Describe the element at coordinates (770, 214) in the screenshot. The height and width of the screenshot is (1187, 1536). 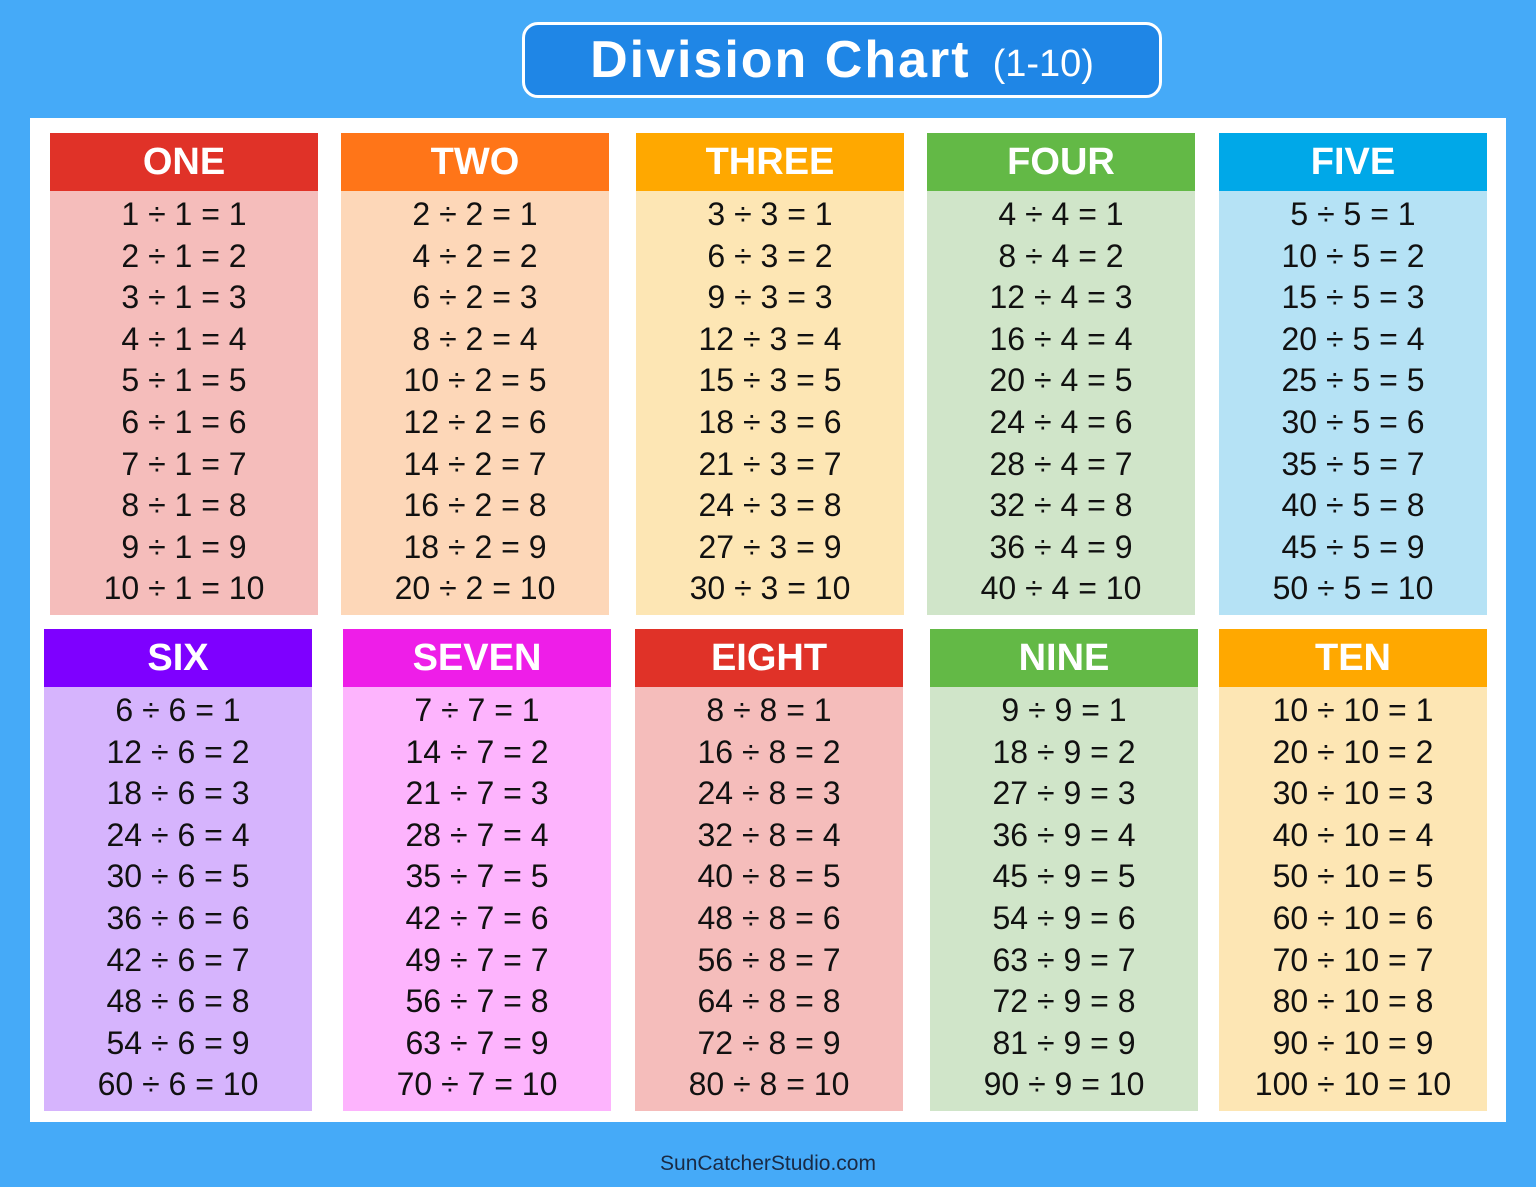
I see `equation: 3 ÷ 3 = 1` at that location.